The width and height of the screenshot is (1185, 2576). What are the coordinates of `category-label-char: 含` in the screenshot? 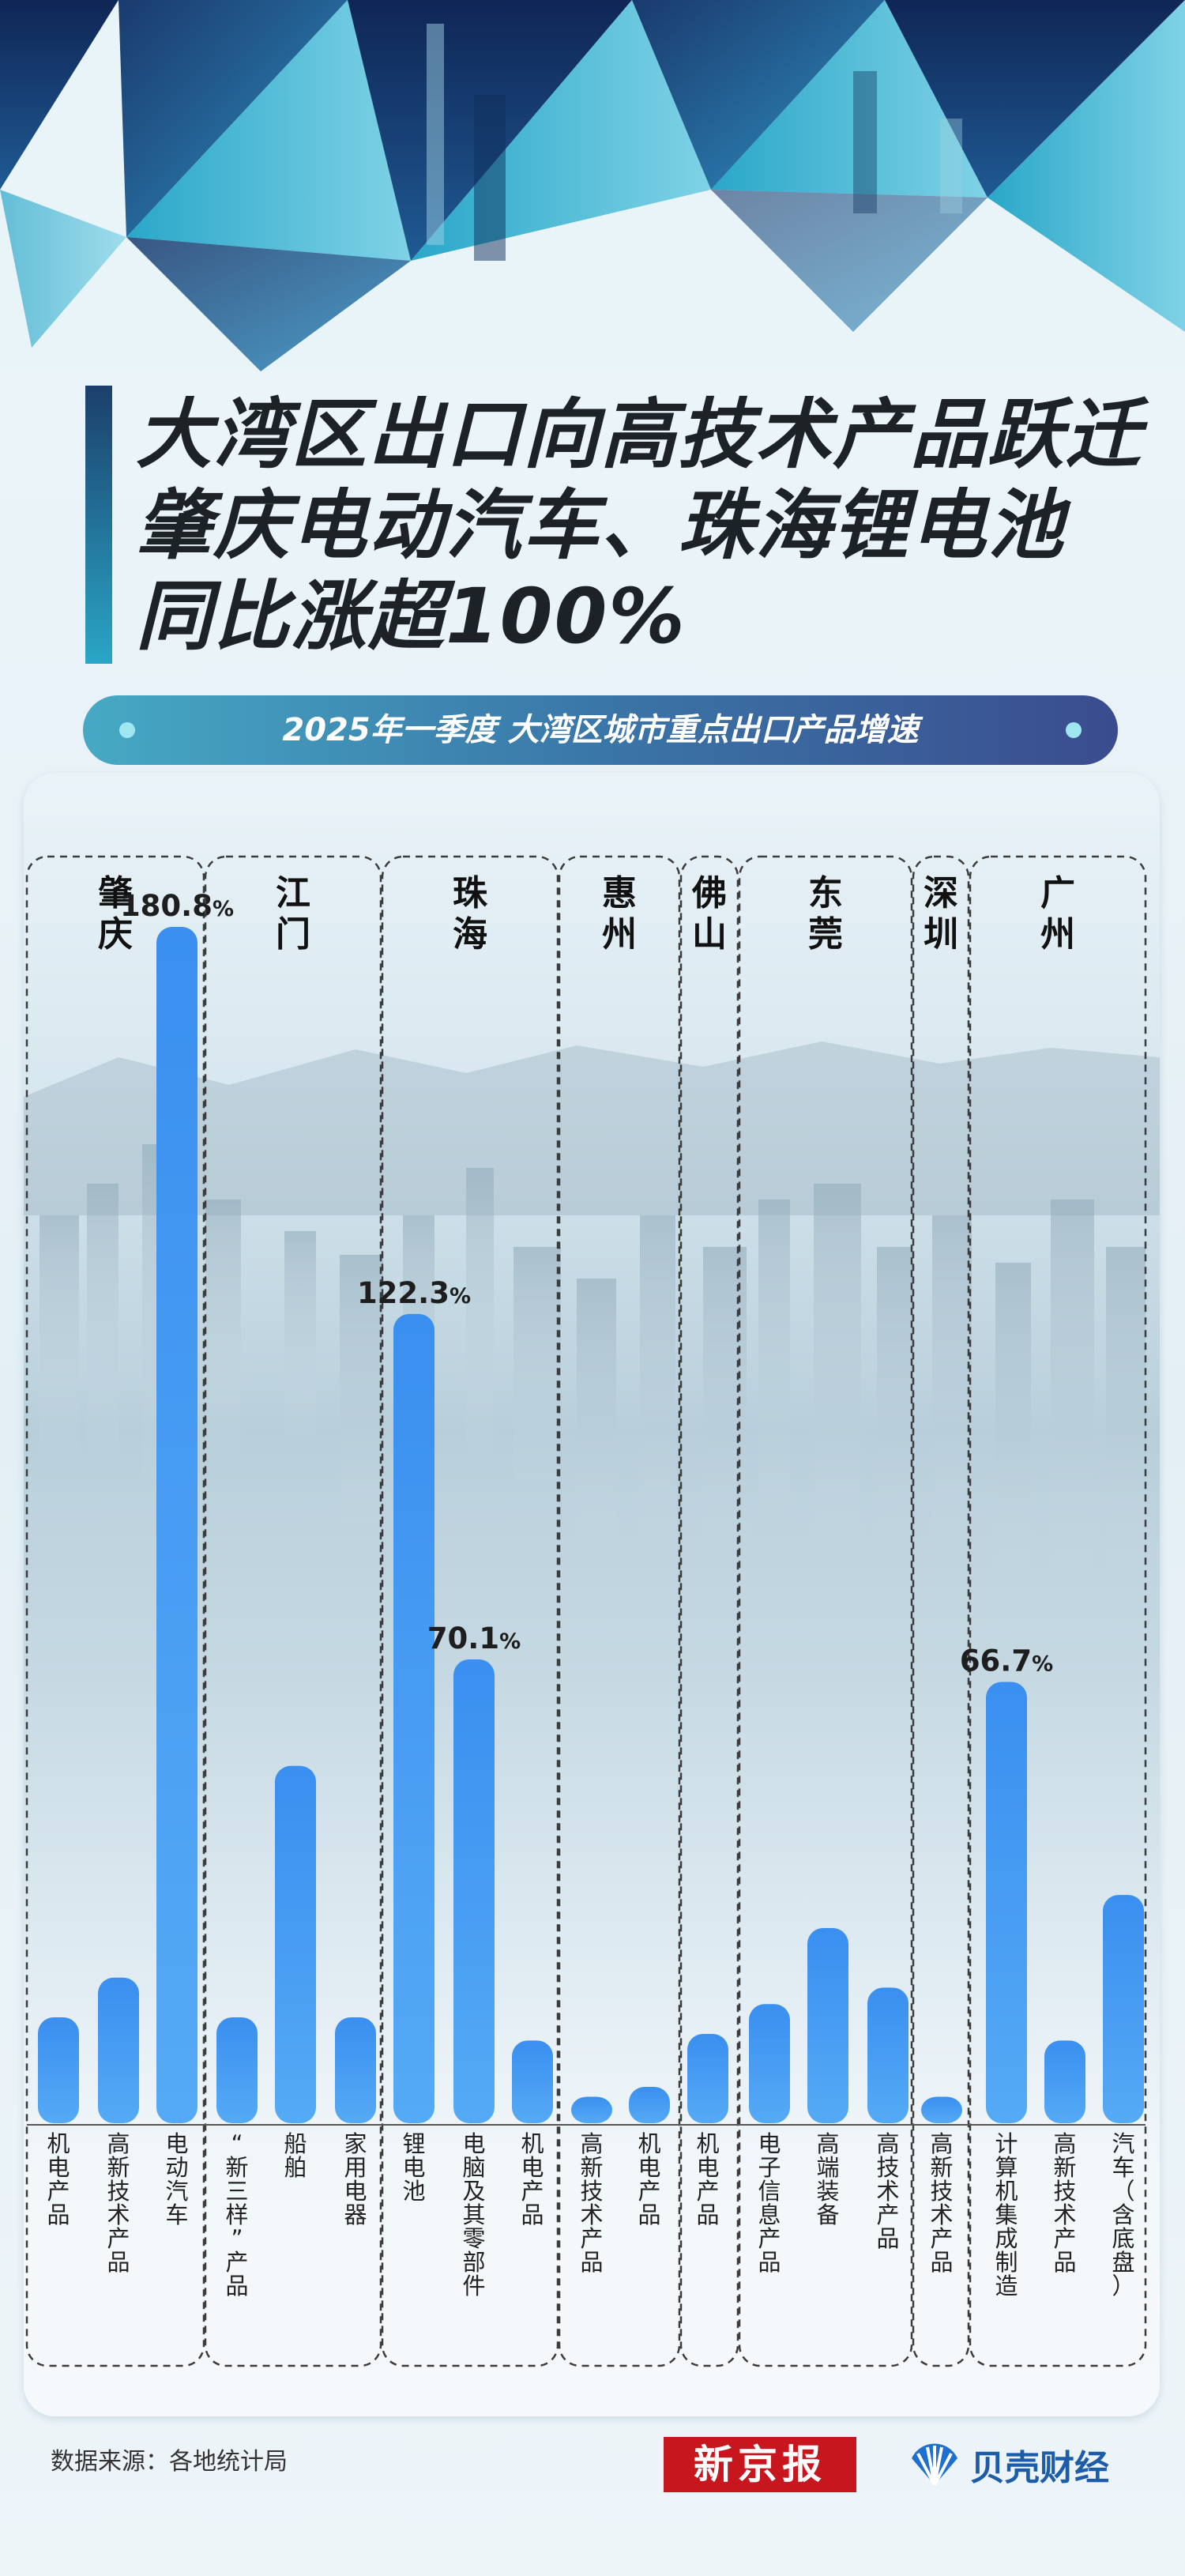 It's located at (1123, 2214).